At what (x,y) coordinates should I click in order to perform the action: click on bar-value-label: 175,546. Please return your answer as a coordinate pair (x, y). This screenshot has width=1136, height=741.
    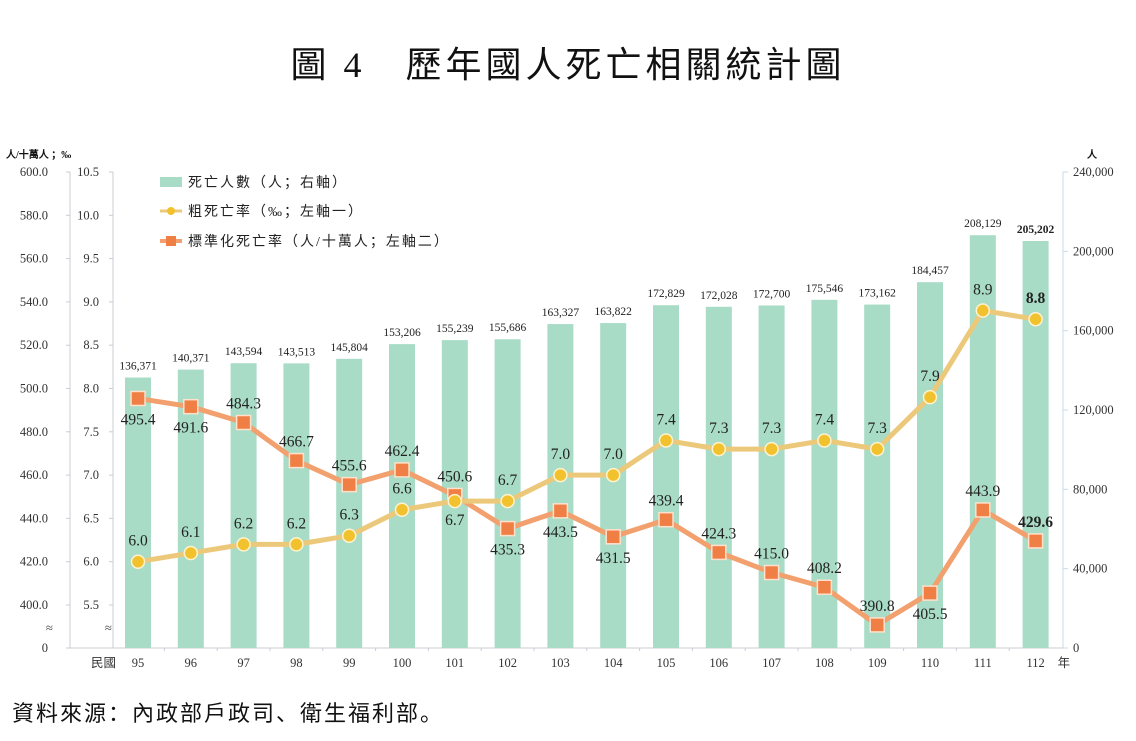
    Looking at the image, I should click on (825, 289).